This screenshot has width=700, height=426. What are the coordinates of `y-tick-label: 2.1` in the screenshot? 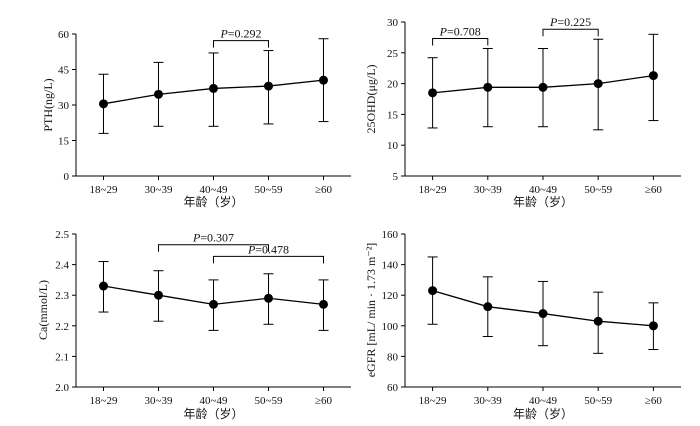 It's located at (62, 357).